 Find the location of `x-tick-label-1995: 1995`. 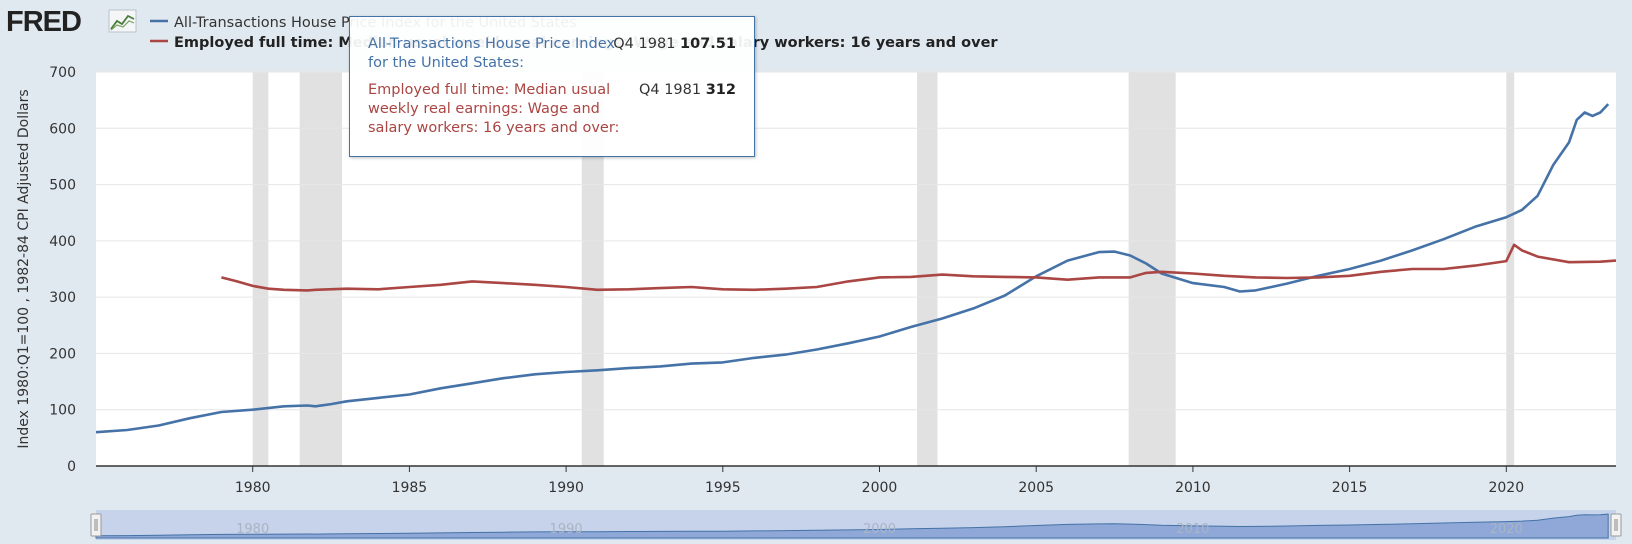

x-tick-label-1995: 1995 is located at coordinates (723, 488).